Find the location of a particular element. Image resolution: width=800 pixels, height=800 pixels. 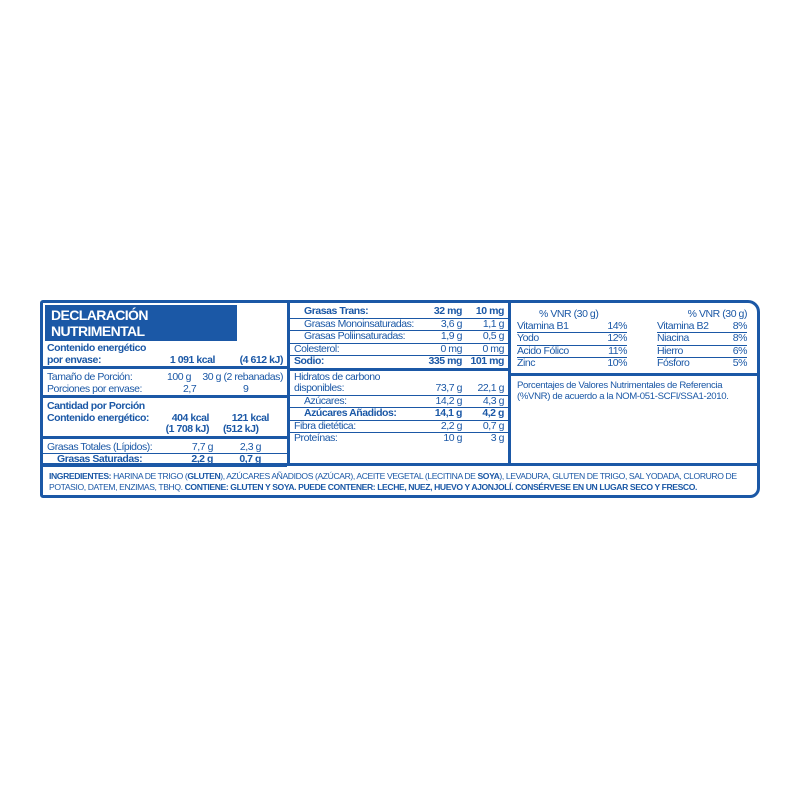

nutrient-label: Hidratos de carbono is located at coordinates (337, 376).